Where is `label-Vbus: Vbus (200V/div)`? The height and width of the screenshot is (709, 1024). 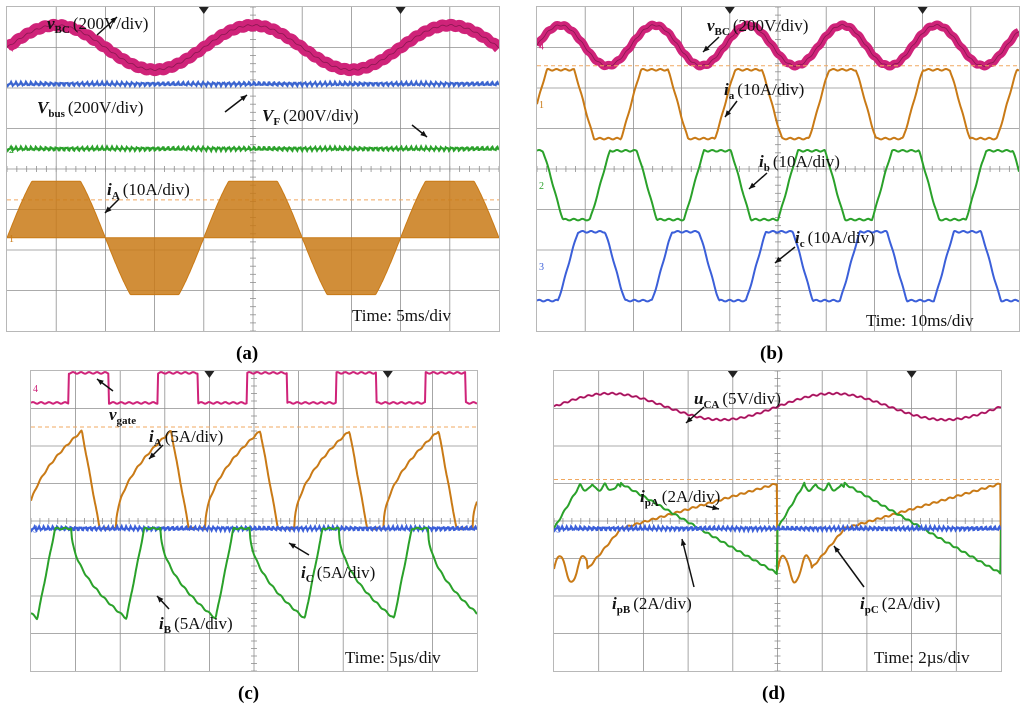
label-Vbus: Vbus (200V/div) is located at coordinates (142, 107).